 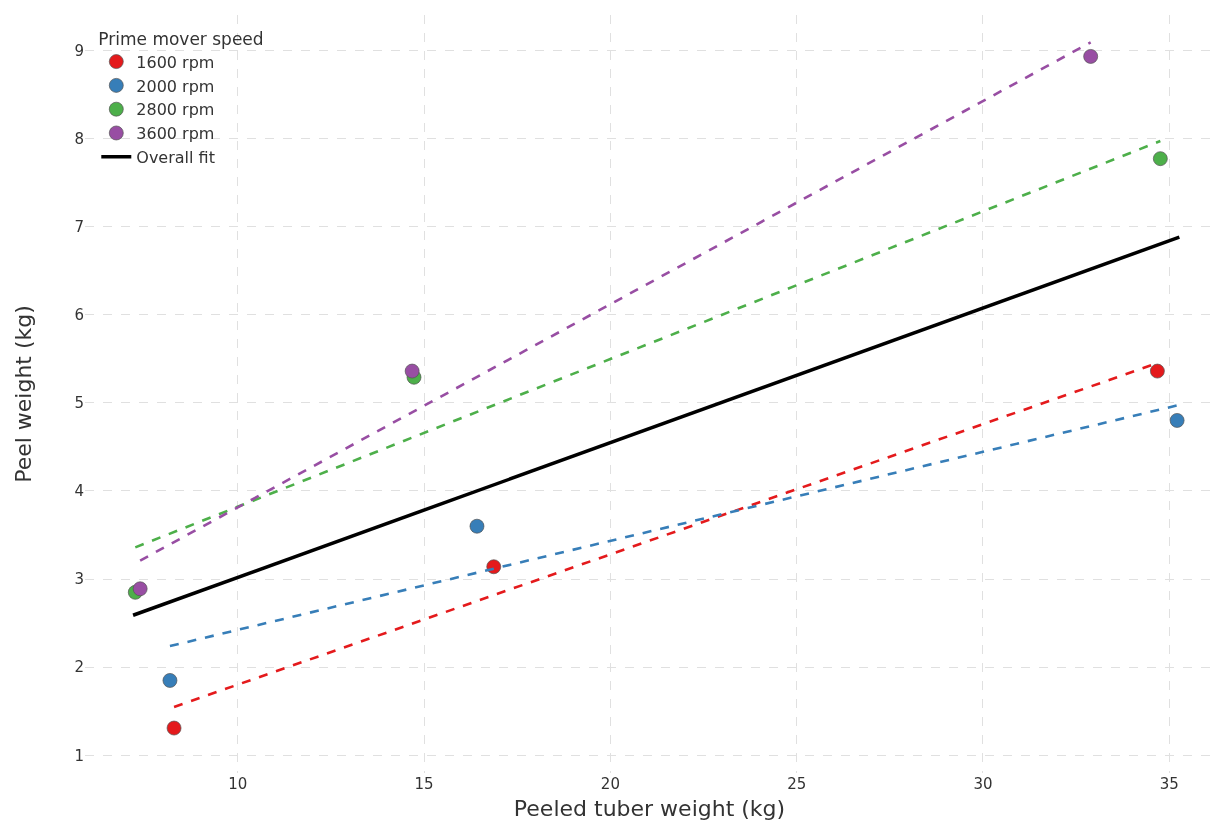 I want to click on x-tick-label: 35, so click(x=1169, y=784).